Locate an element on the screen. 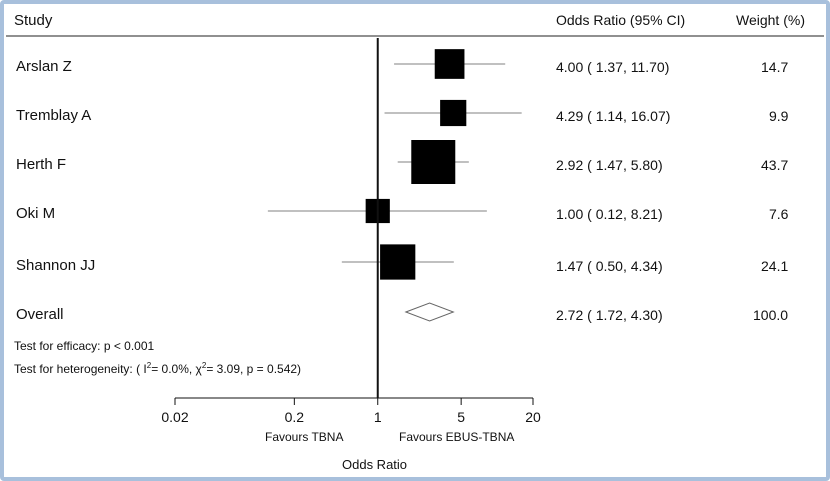 This screenshot has height=481, width=830. study-name: Herth F is located at coordinates (41, 164).